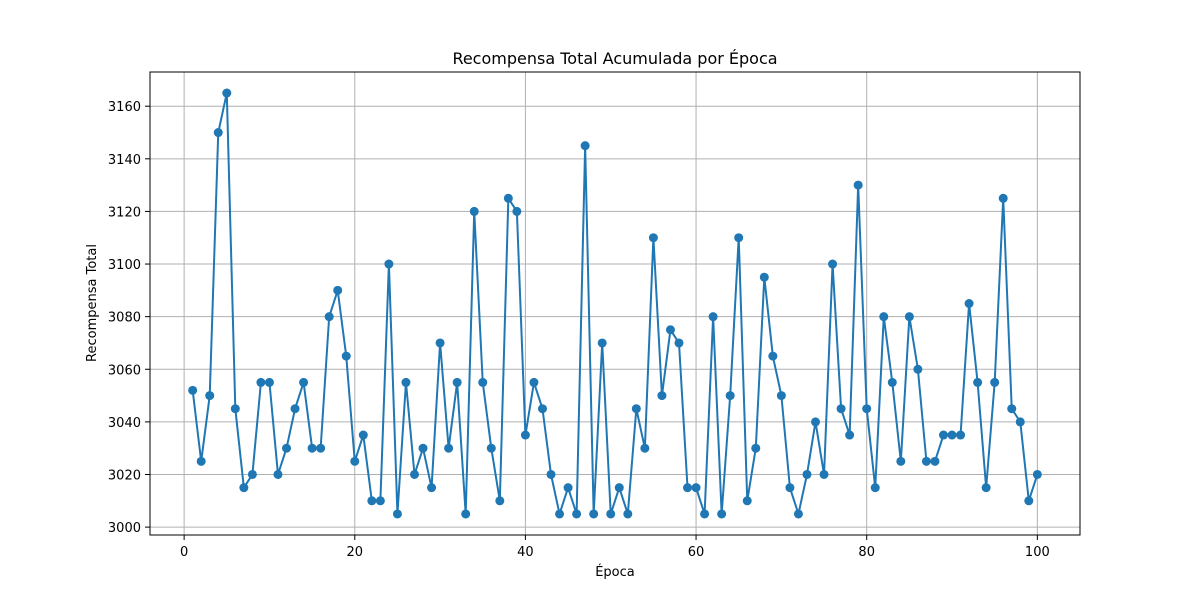 The image size is (1200, 600). What do you see at coordinates (184, 552) in the screenshot?
I see `x-tick-label: 0` at bounding box center [184, 552].